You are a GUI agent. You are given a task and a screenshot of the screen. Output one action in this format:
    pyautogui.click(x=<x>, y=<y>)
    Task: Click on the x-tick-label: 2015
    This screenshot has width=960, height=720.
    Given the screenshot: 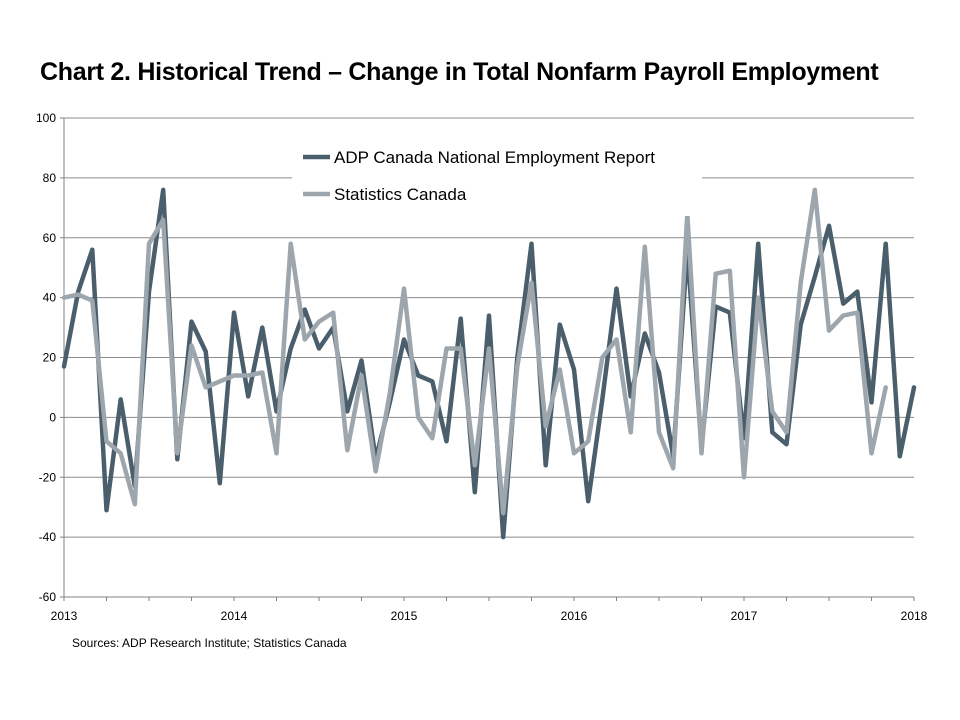 What is the action you would take?
    pyautogui.click(x=404, y=616)
    